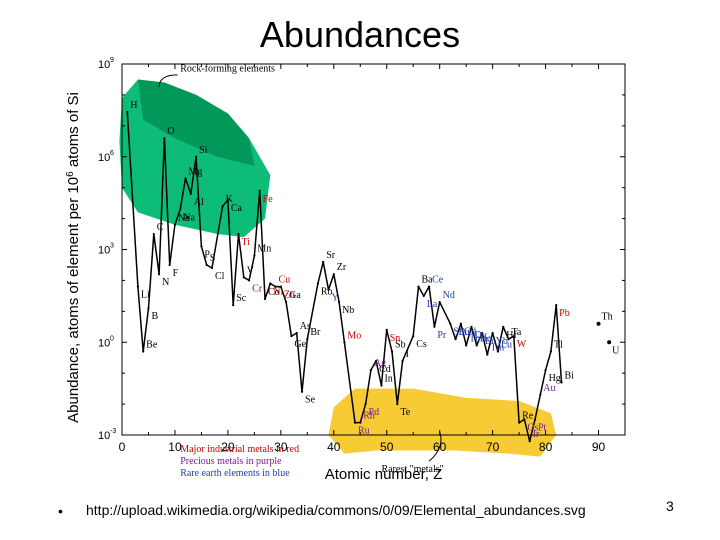 Image resolution: width=720 pixels, height=540 pixels. What do you see at coordinates (464, 332) in the screenshot?
I see `element-label-Eu: Eu` at bounding box center [464, 332].